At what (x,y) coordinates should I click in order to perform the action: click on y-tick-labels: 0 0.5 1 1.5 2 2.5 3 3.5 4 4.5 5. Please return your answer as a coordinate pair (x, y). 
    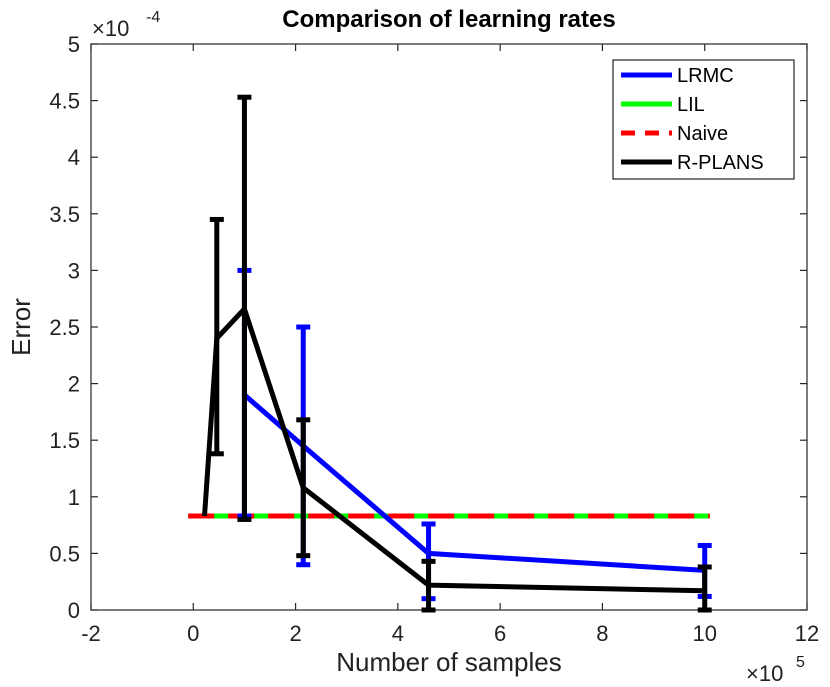
    Looking at the image, I should click on (64, 327).